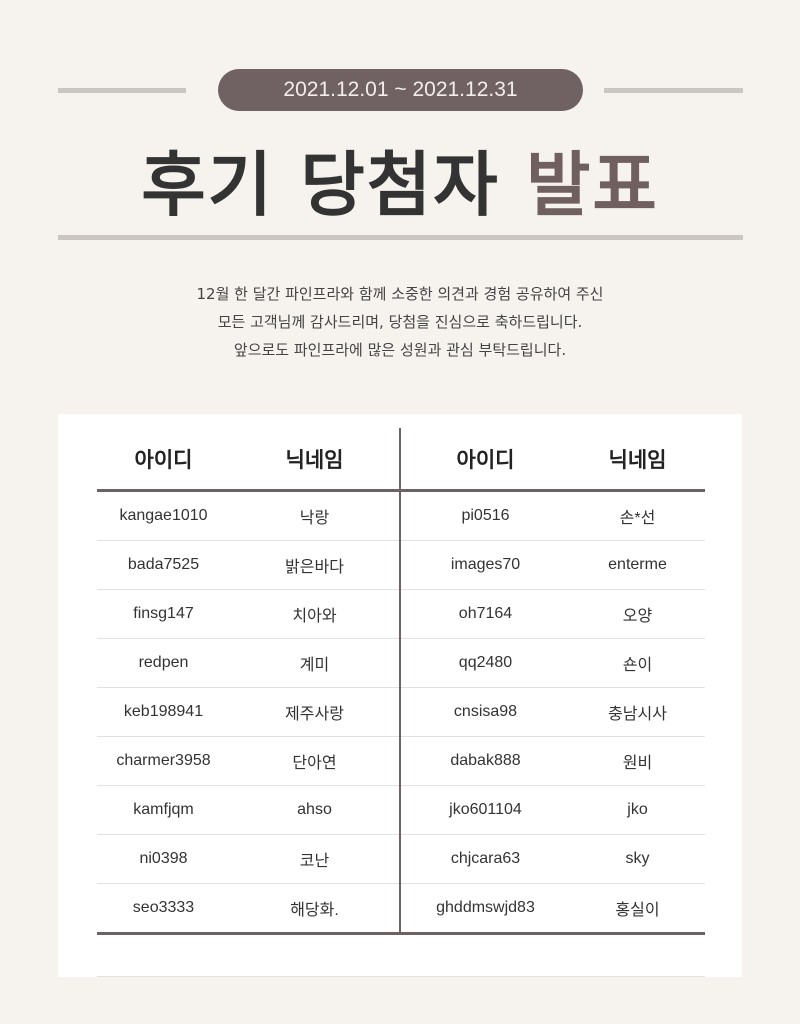 The height and width of the screenshot is (1024, 800). Describe the element at coordinates (315, 810) in the screenshot. I see `cell-nickname: ahso` at that location.